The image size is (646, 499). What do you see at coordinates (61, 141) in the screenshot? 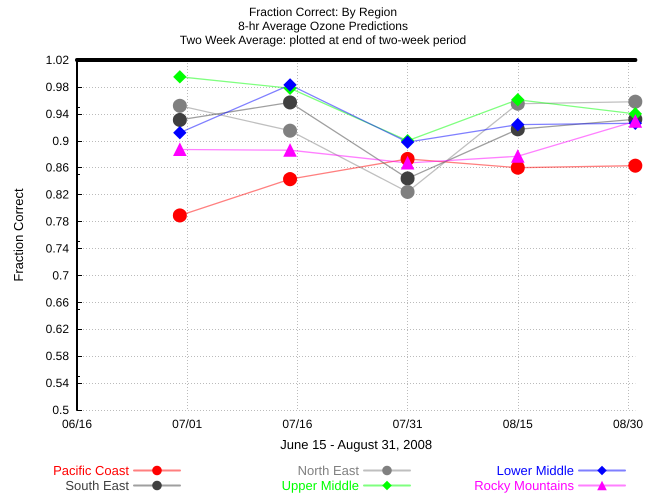
I see `y-tick-label: 0.9` at bounding box center [61, 141].